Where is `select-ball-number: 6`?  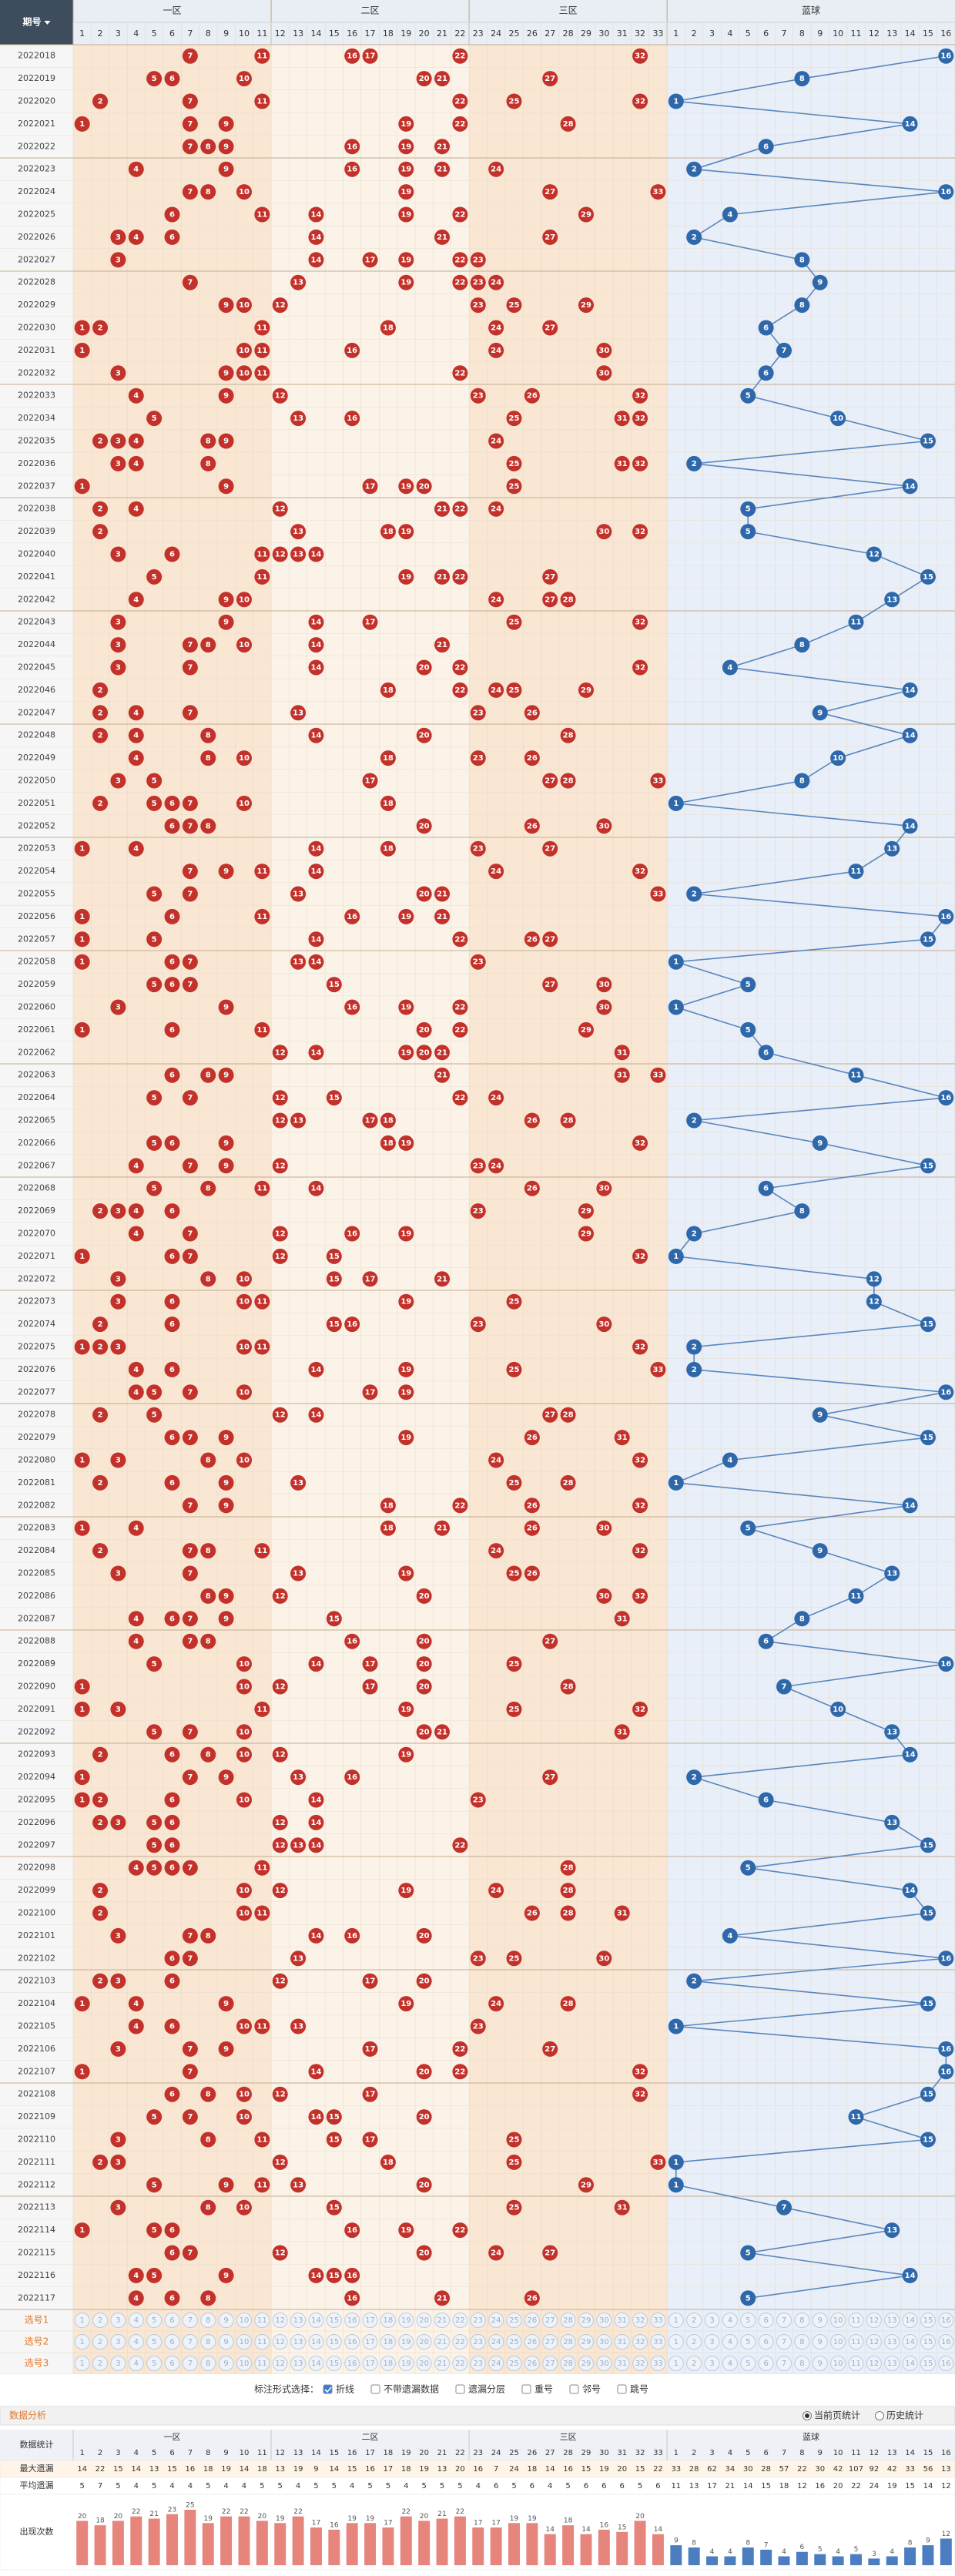
select-ball-number: 6 is located at coordinates (765, 2364).